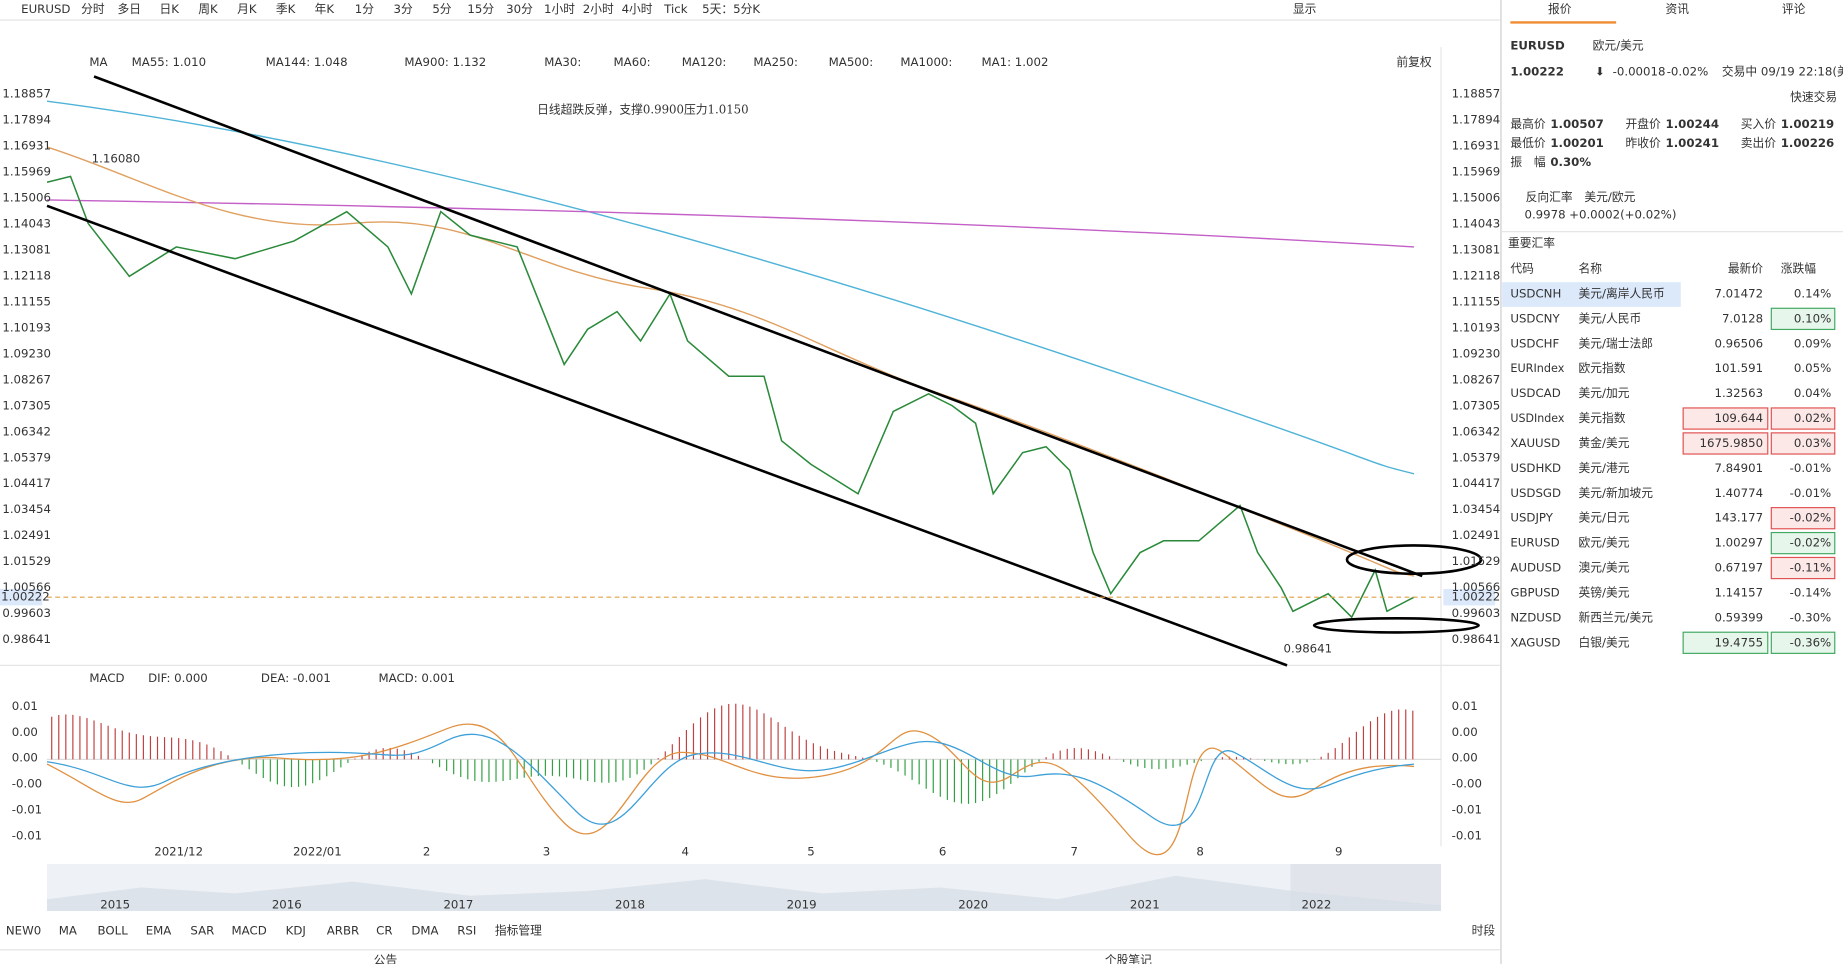 This screenshot has height=964, width=1843. What do you see at coordinates (115, 905) in the screenshot?
I see `year-label: 2015` at bounding box center [115, 905].